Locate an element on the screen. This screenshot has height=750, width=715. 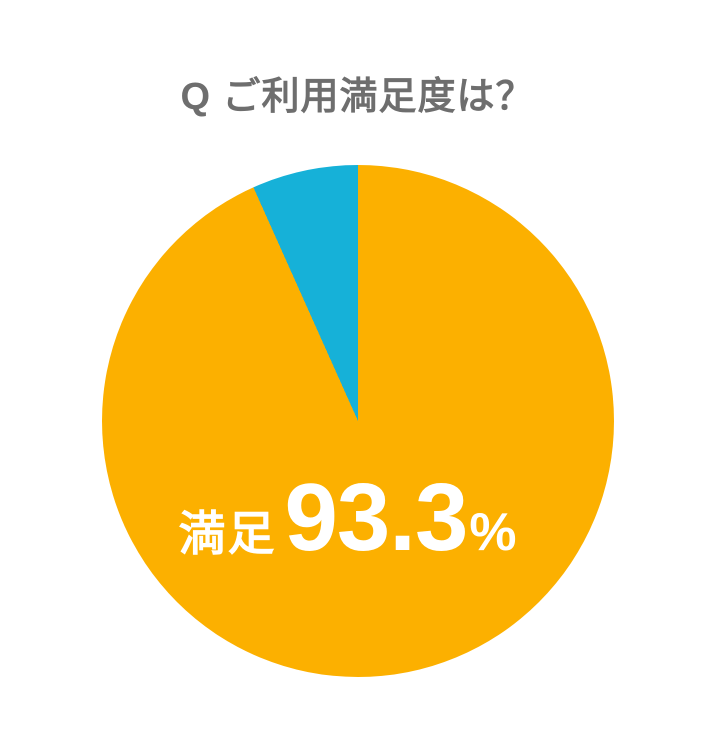
pie-center-label: 満足 93.3 % is located at coordinates (348, 518).